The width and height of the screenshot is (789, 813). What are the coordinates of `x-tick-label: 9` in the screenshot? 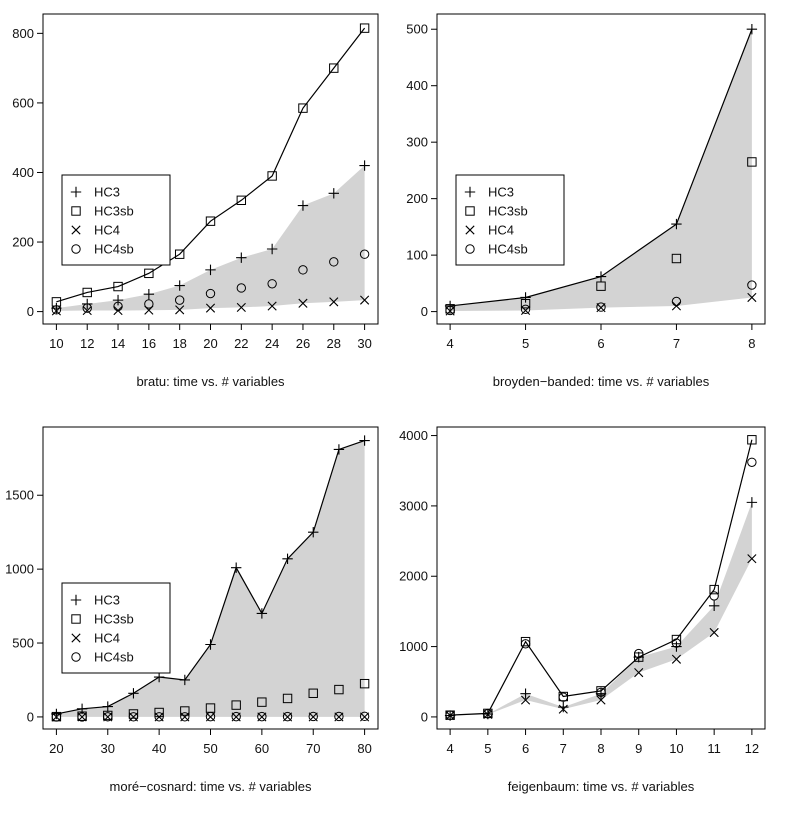 It's located at (638, 748).